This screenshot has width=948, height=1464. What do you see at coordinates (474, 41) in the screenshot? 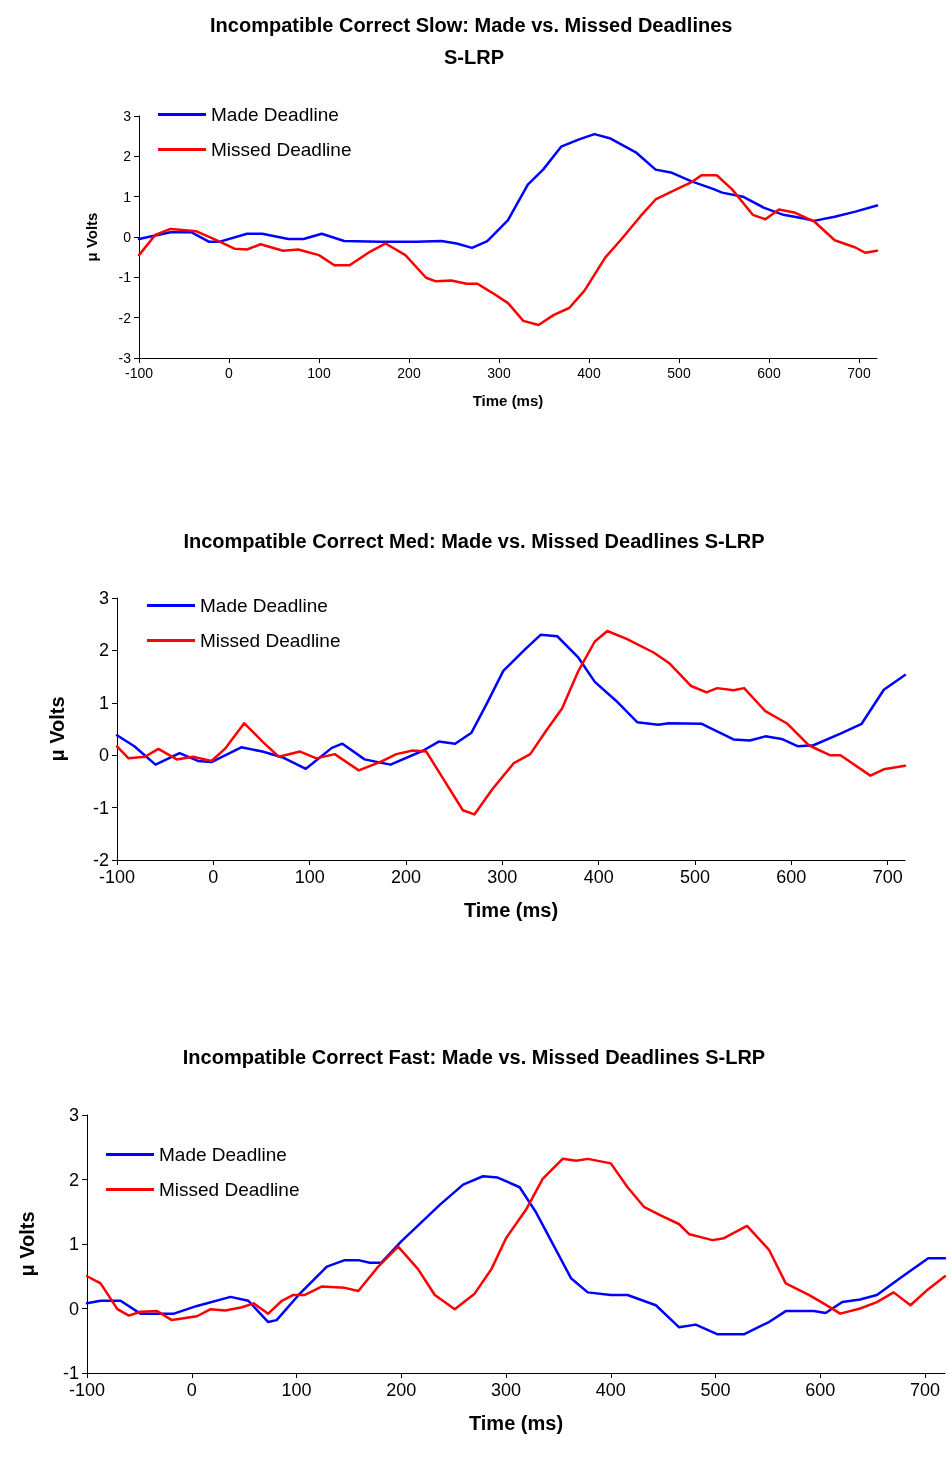
I see `chart-title: Incompatible Correct Slow: Made vs. Missed Deadlines S-LRP` at bounding box center [474, 41].